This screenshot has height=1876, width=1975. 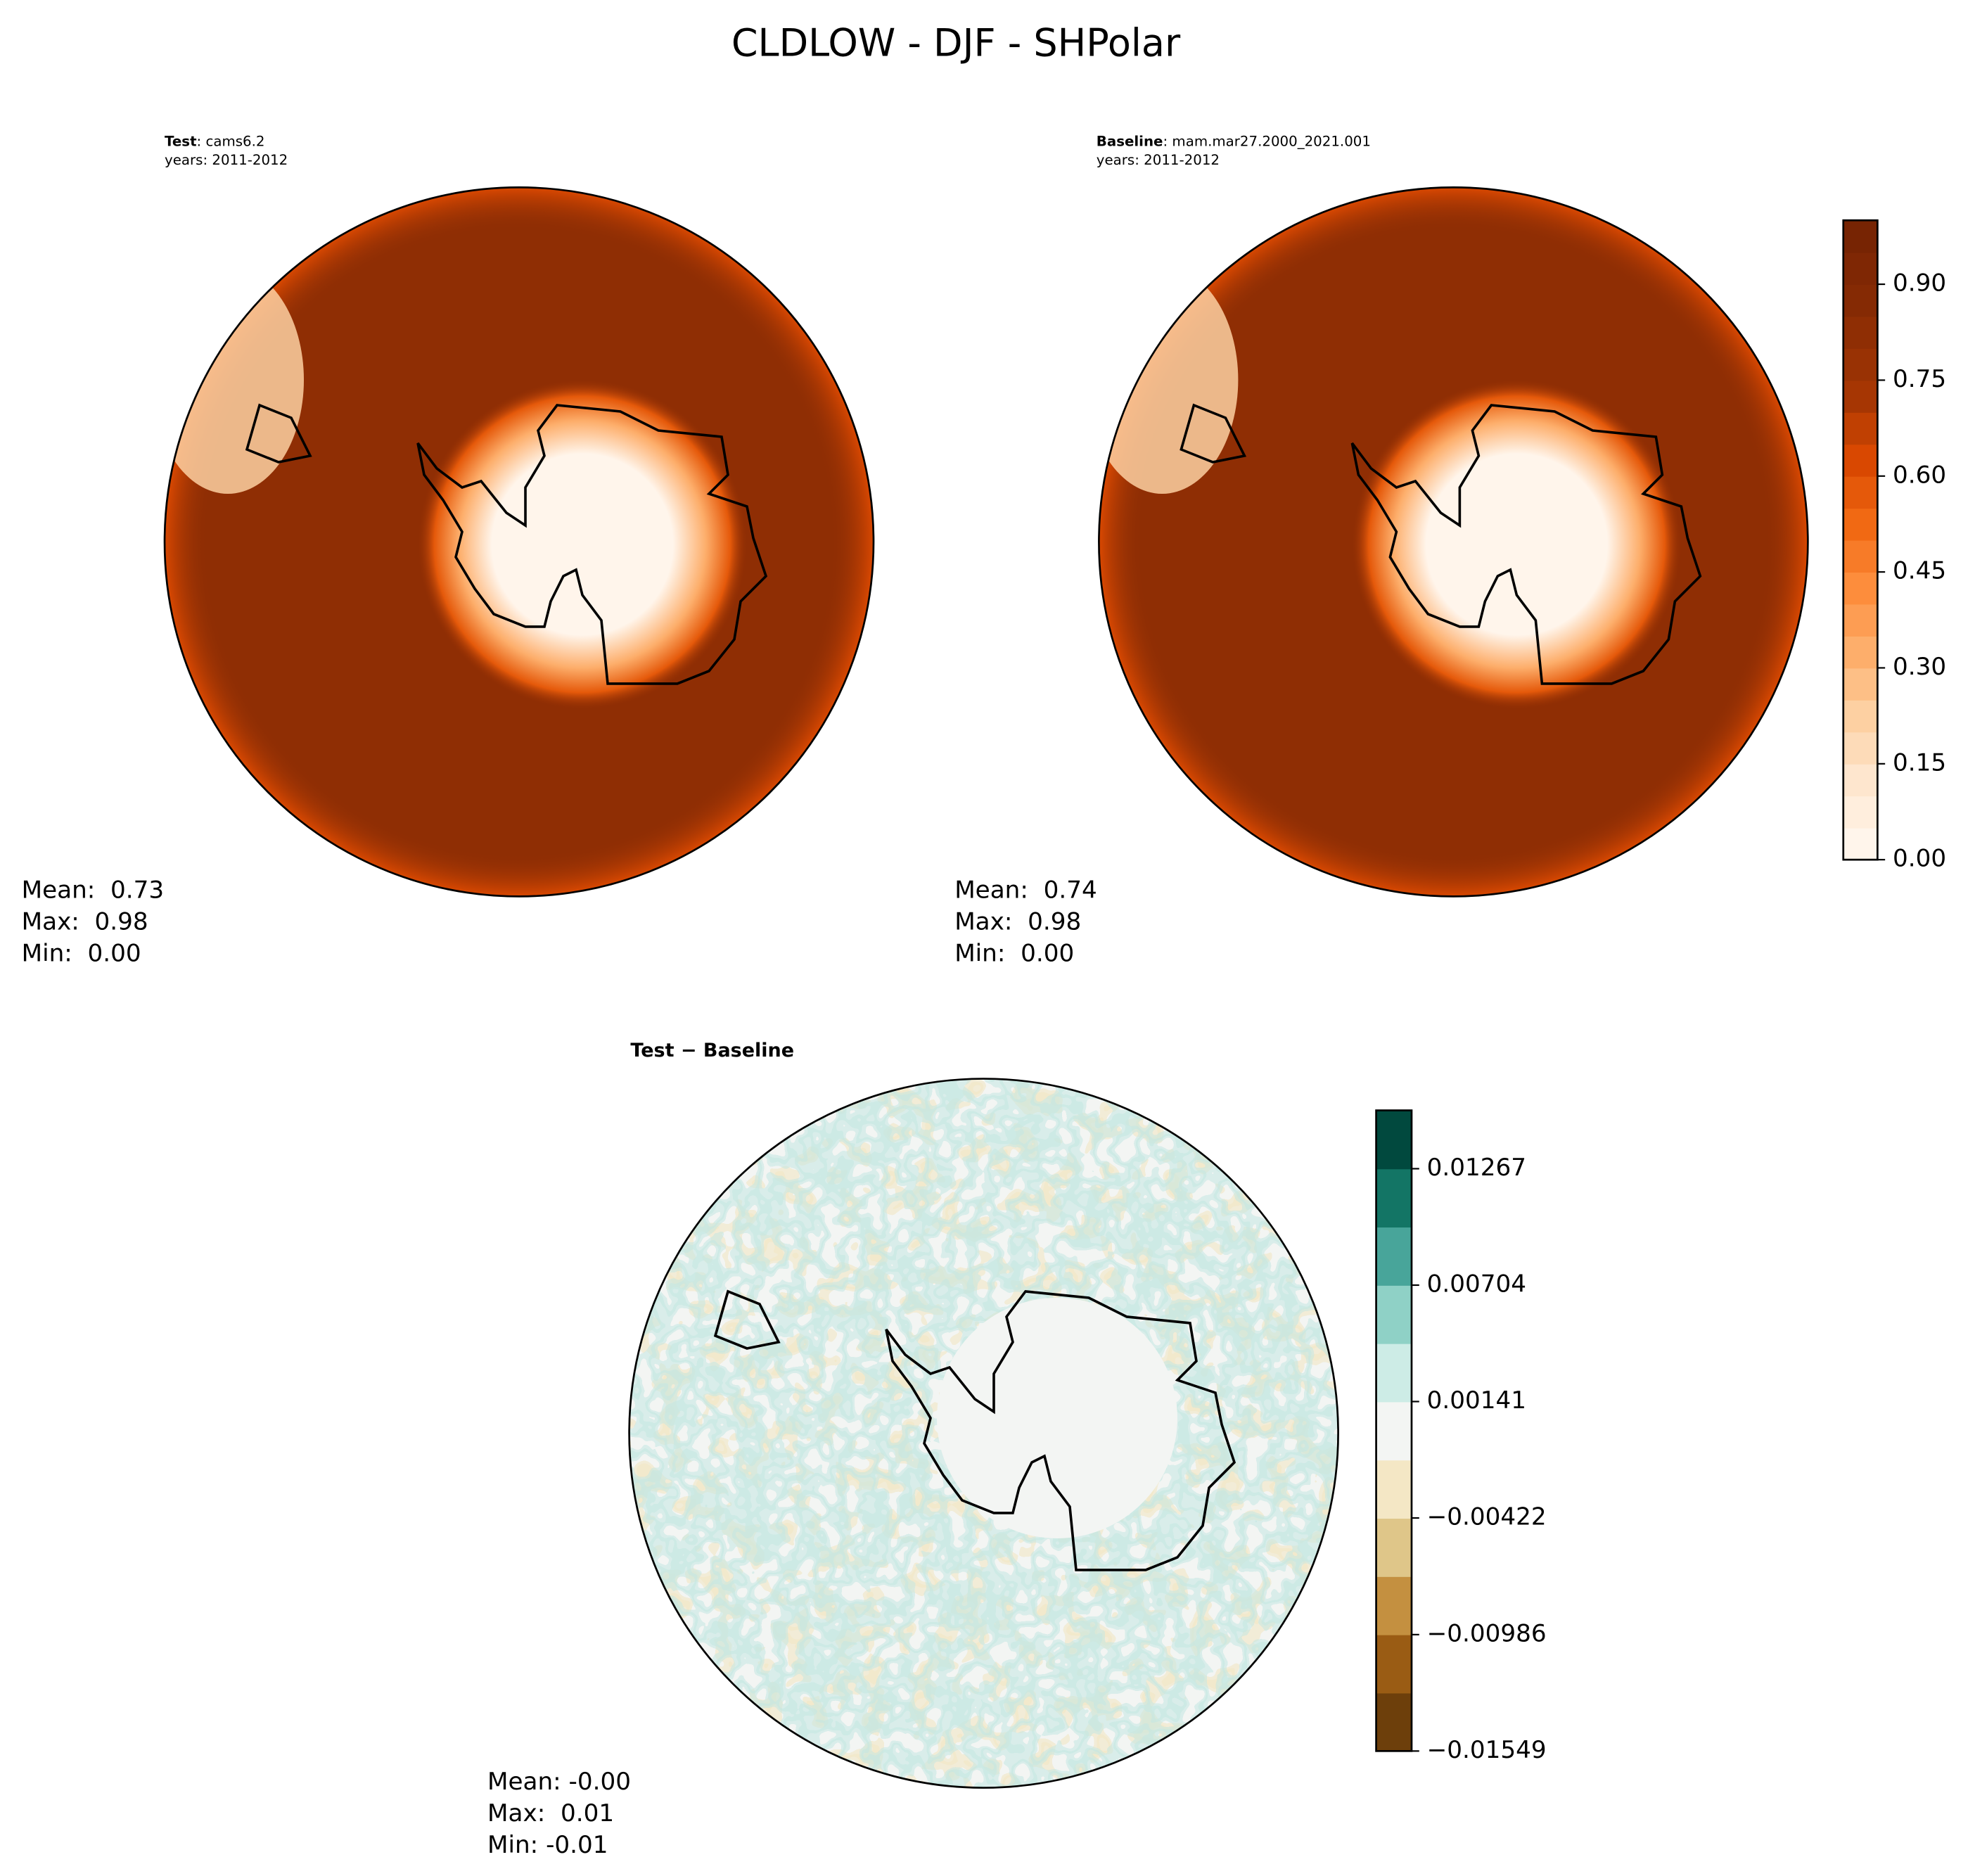 I want to click on map-baseline, so click(x=1453, y=542).